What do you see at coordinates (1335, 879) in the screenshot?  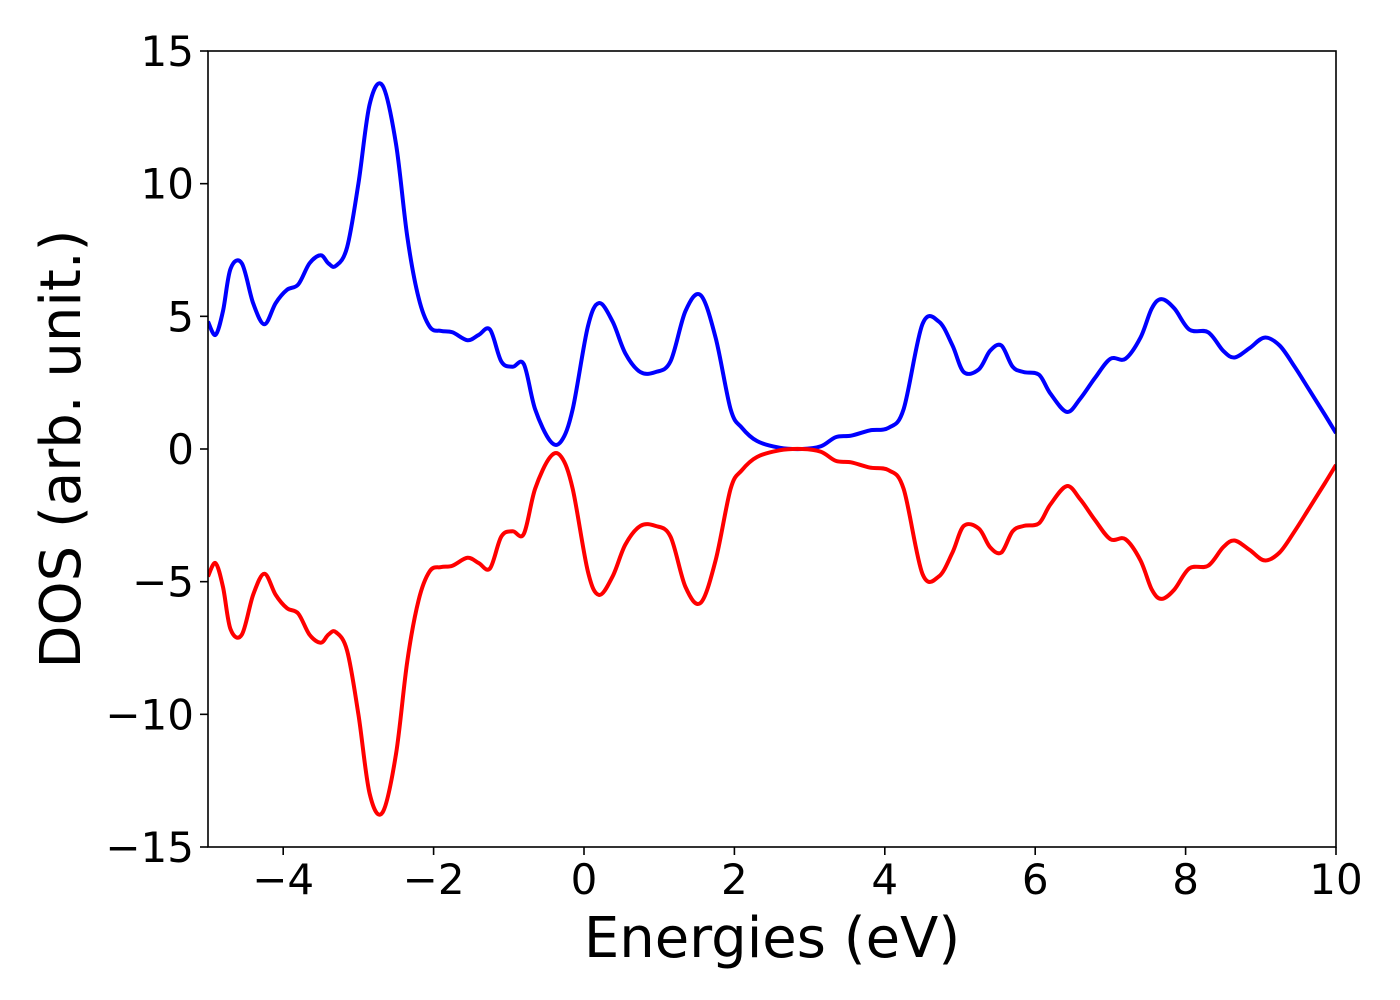 I see `x-tick-label: 10` at bounding box center [1335, 879].